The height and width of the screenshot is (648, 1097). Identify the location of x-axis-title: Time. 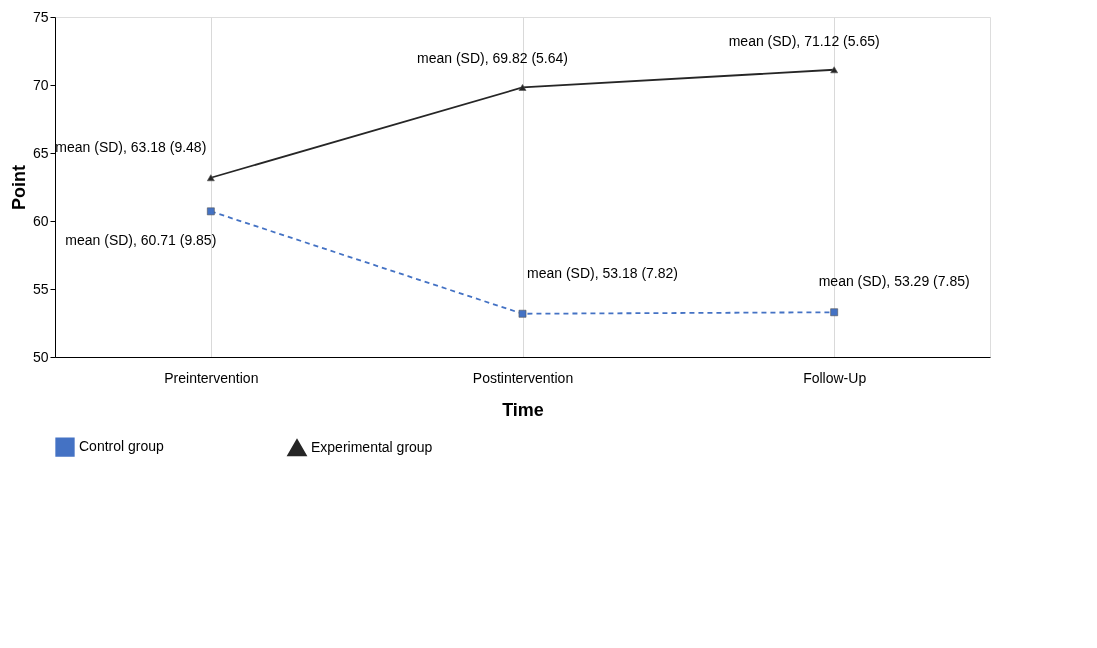
(523, 409).